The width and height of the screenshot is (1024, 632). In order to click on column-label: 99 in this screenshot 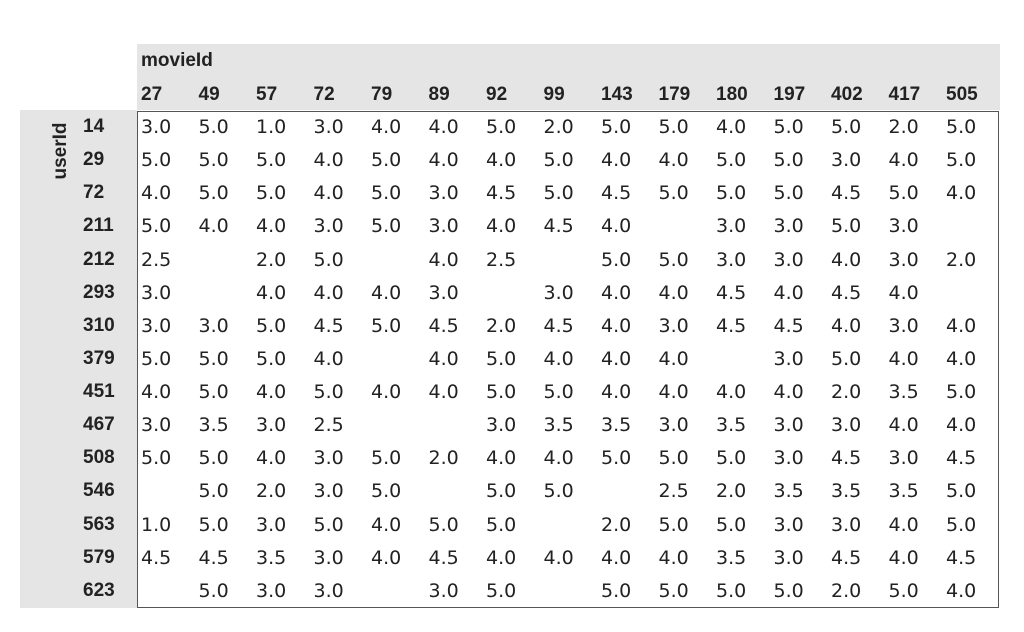, I will do `click(554, 94)`.